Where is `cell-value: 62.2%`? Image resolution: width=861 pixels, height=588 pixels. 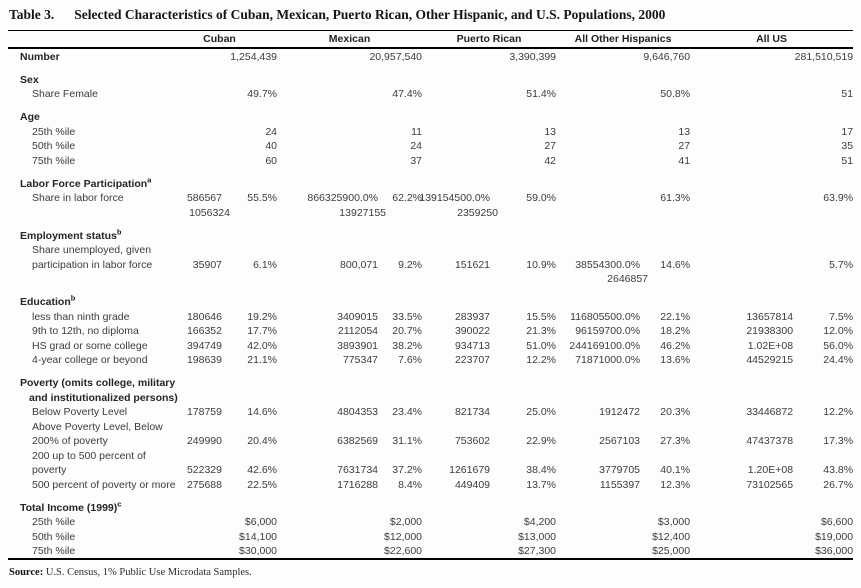 cell-value: 62.2% is located at coordinates (407, 198).